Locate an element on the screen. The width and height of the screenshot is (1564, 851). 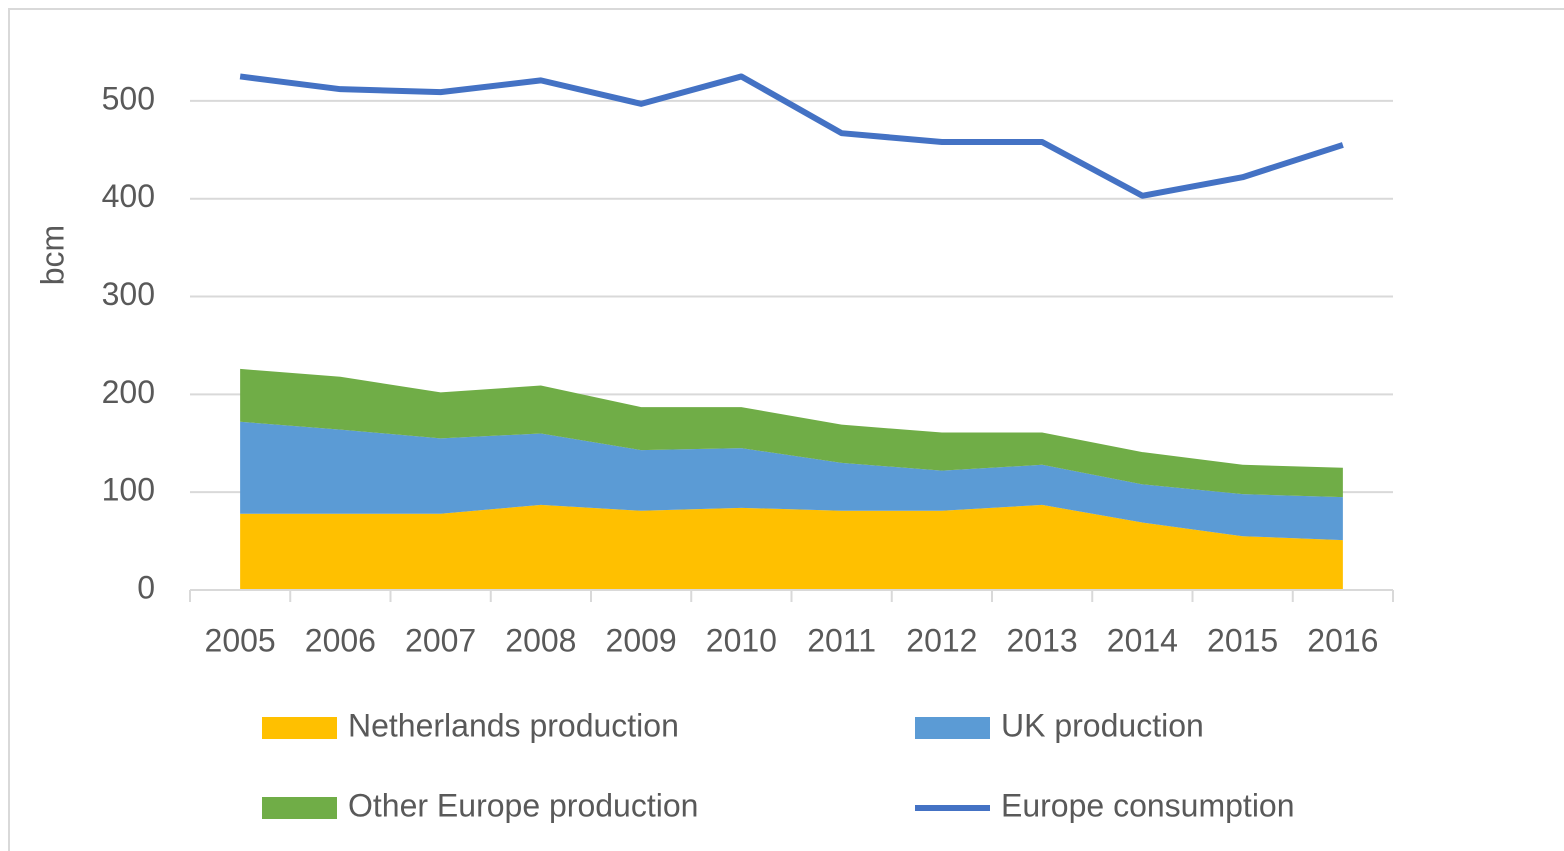
y-tick-label: 200 is located at coordinates (128, 392).